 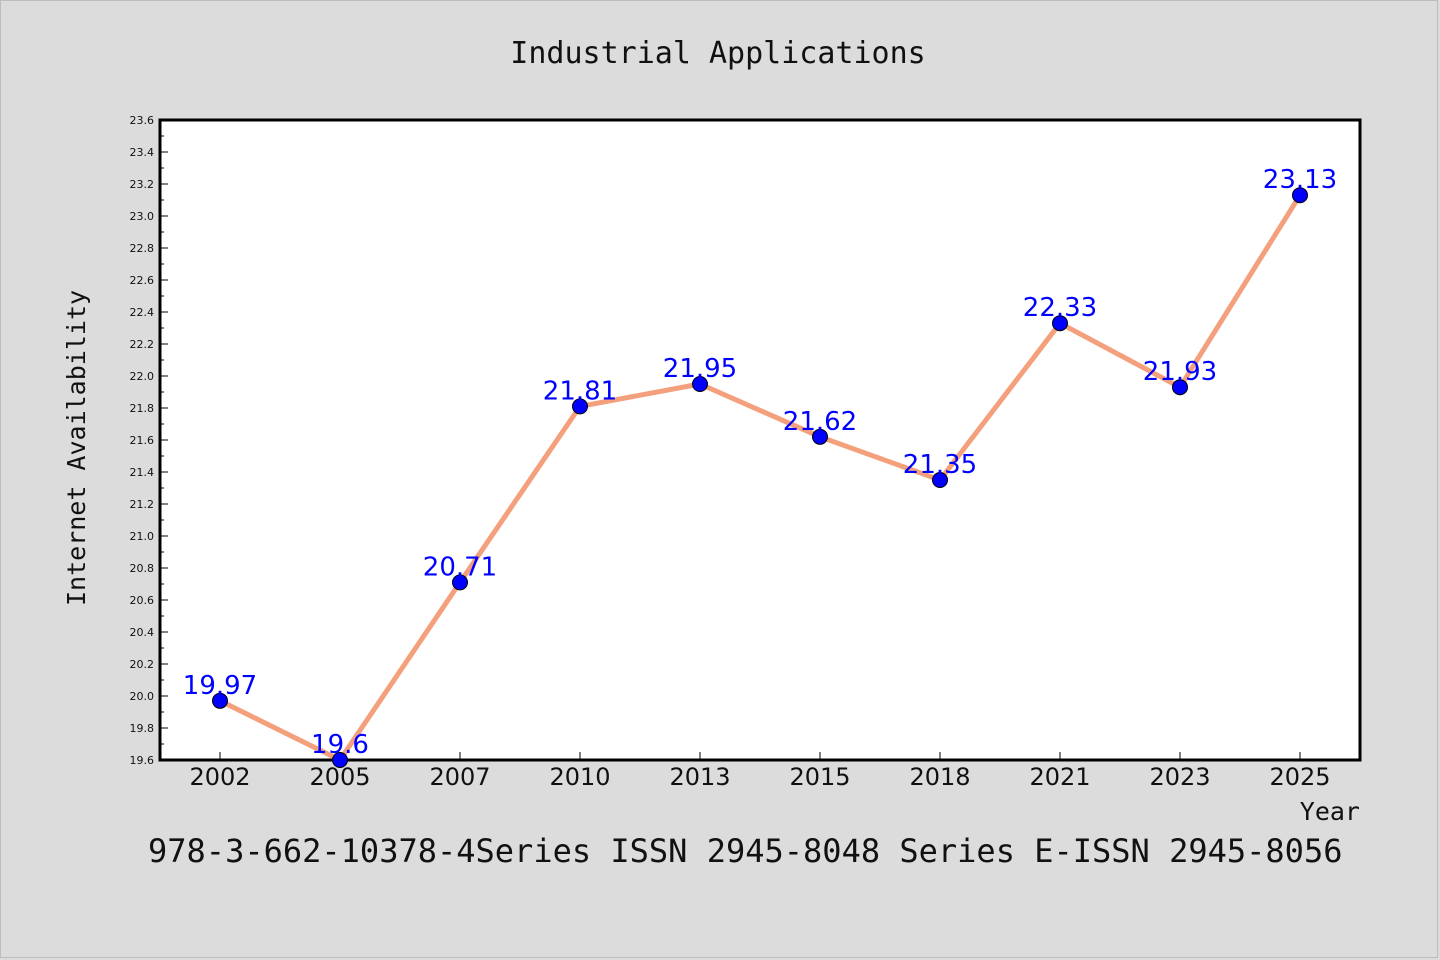 I want to click on y-tick-label: 19.8, so click(x=142, y=728).